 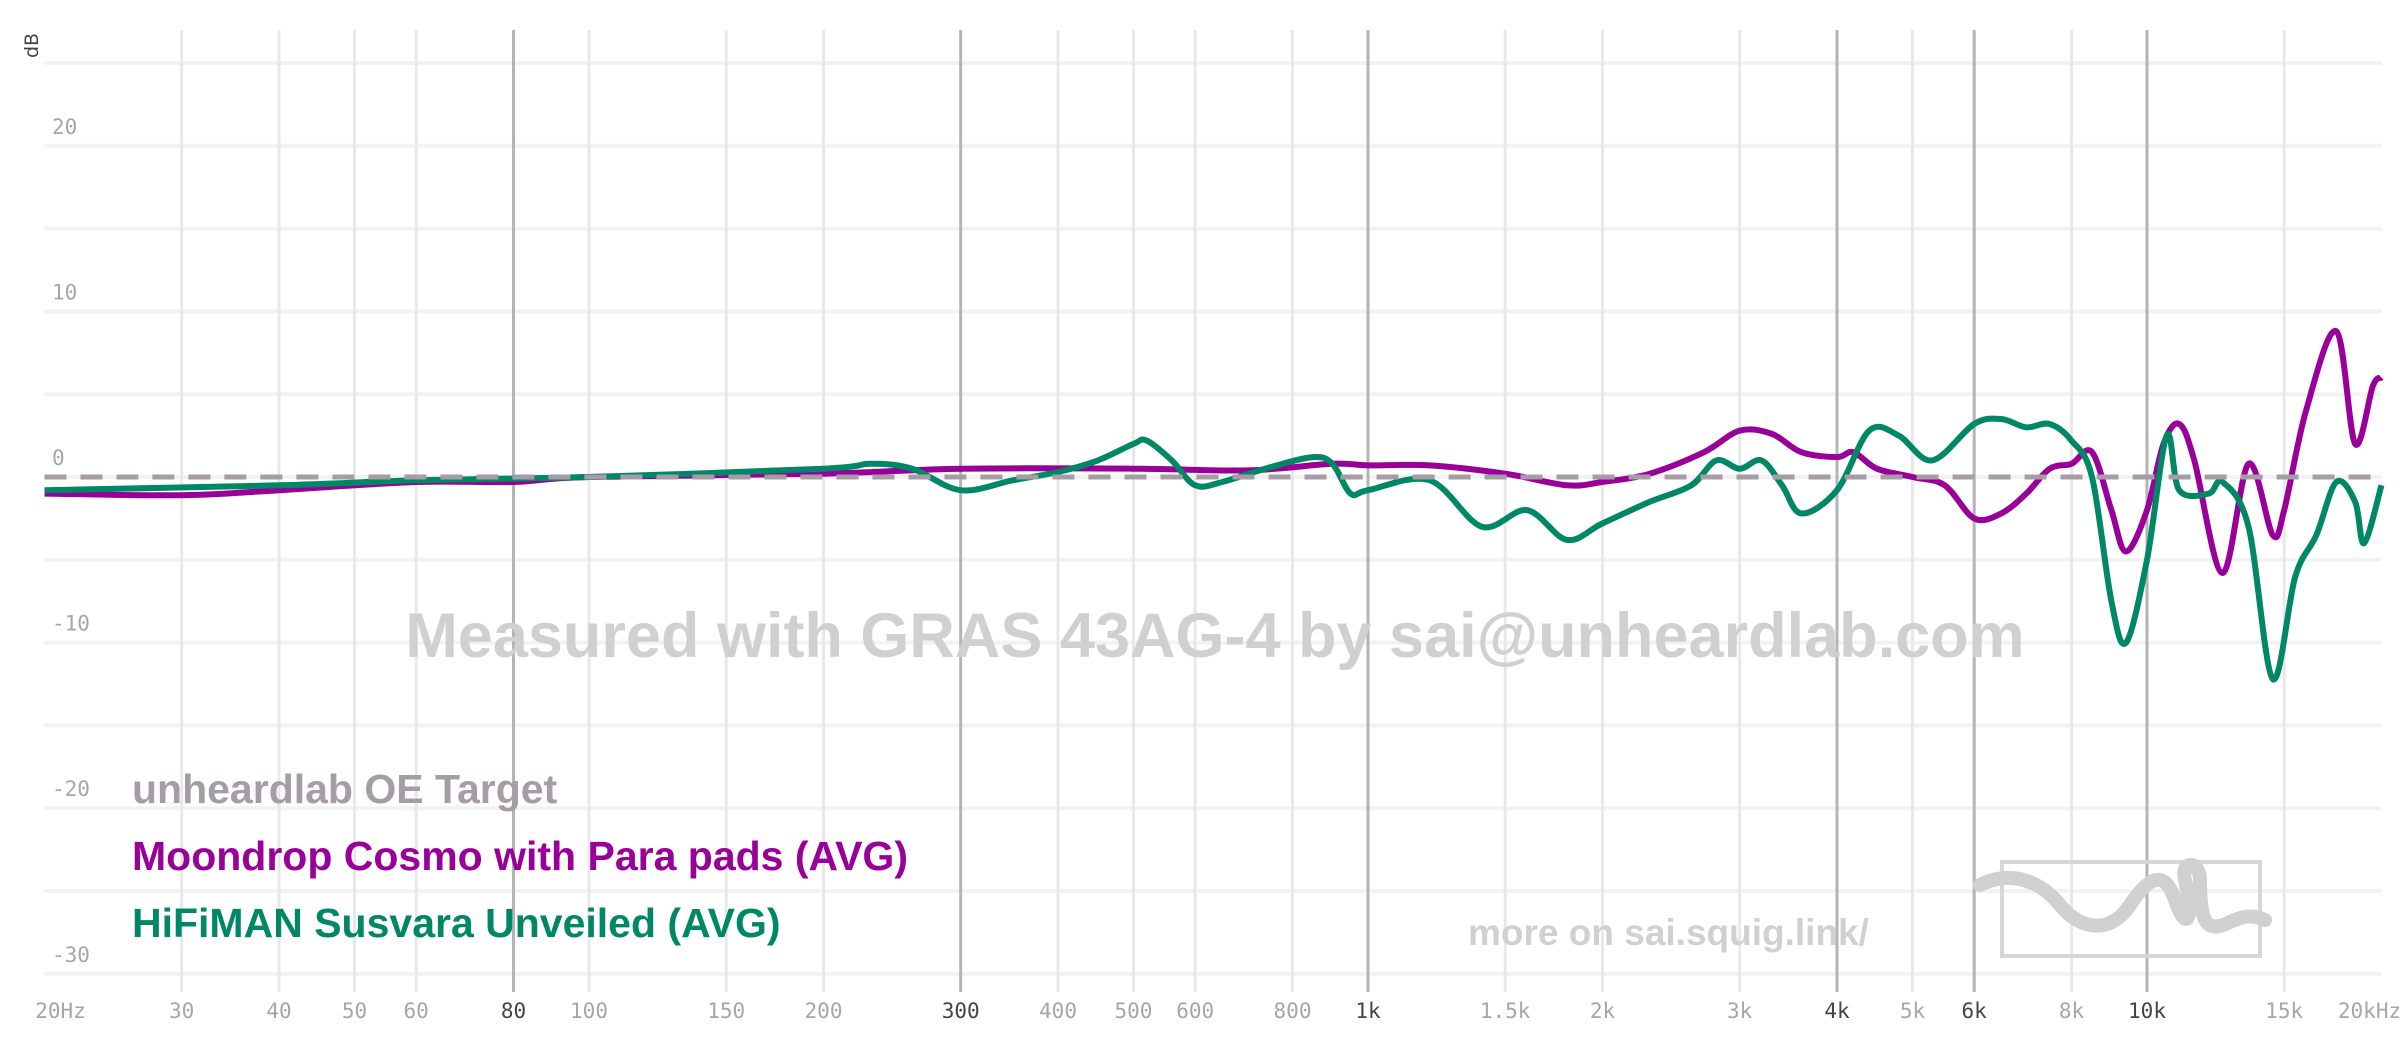 What do you see at coordinates (60, 1011) in the screenshot?
I see `x-tick-label: 20Hz` at bounding box center [60, 1011].